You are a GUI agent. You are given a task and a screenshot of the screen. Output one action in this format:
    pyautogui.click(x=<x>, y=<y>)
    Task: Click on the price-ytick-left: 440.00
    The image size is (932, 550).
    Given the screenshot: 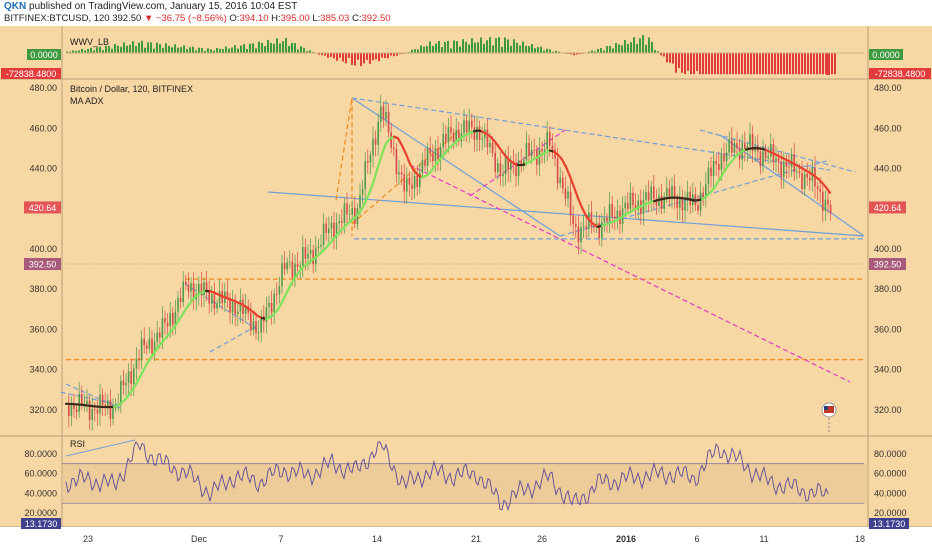 What is the action you would take?
    pyautogui.click(x=43, y=169)
    